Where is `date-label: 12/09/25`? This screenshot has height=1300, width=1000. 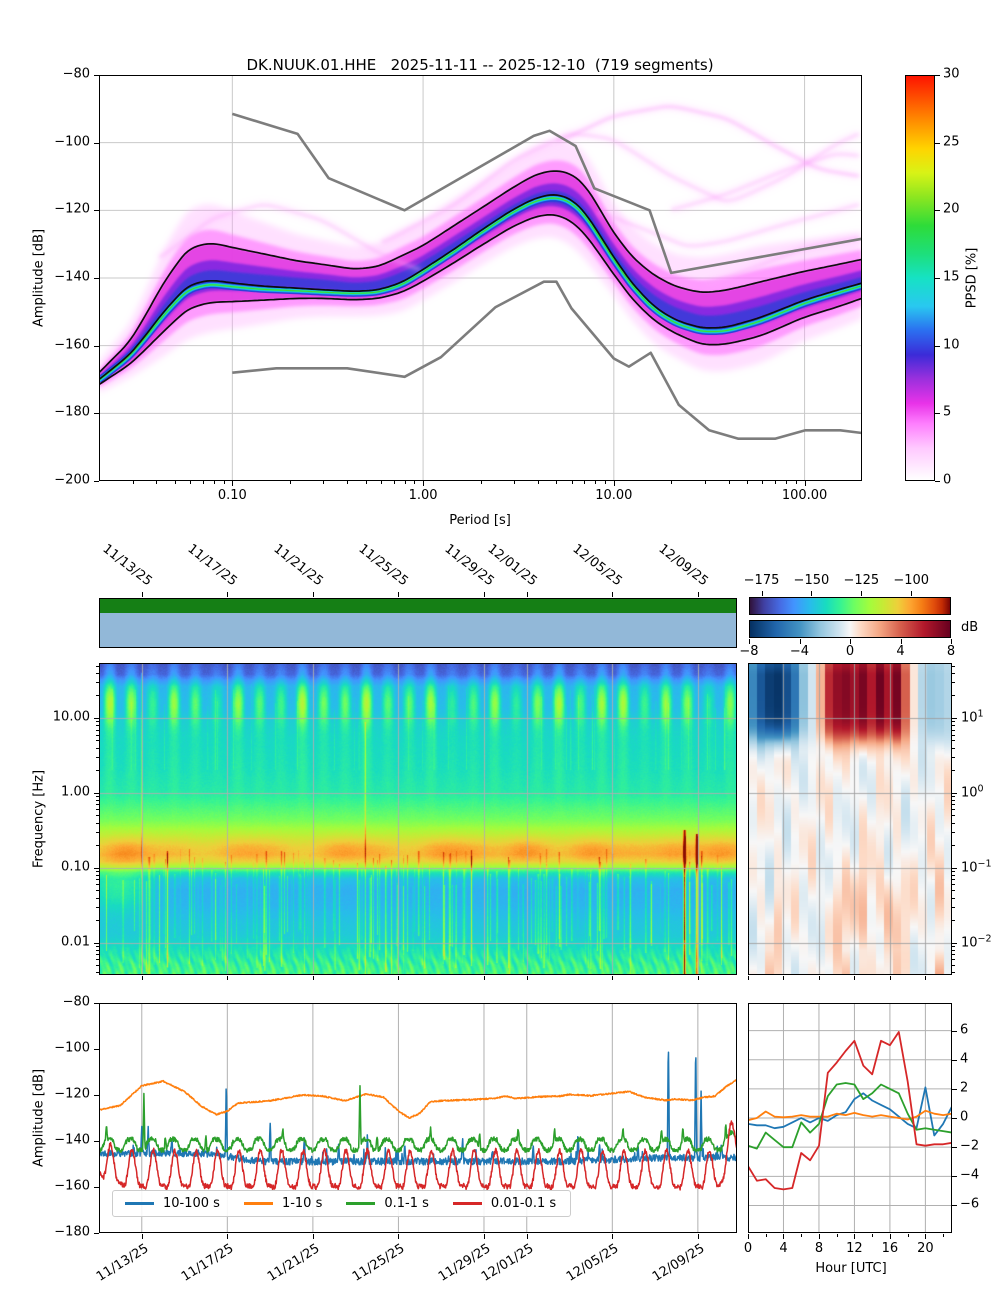
date-label: 12/09/25 is located at coordinates (683, 565).